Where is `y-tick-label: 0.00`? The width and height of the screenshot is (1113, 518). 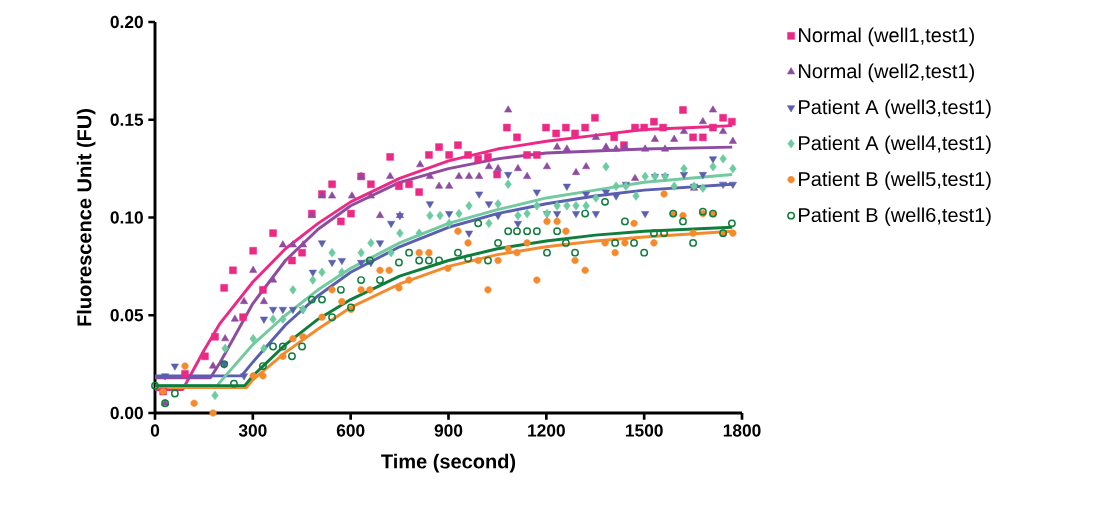
y-tick-label: 0.00 is located at coordinates (126, 413).